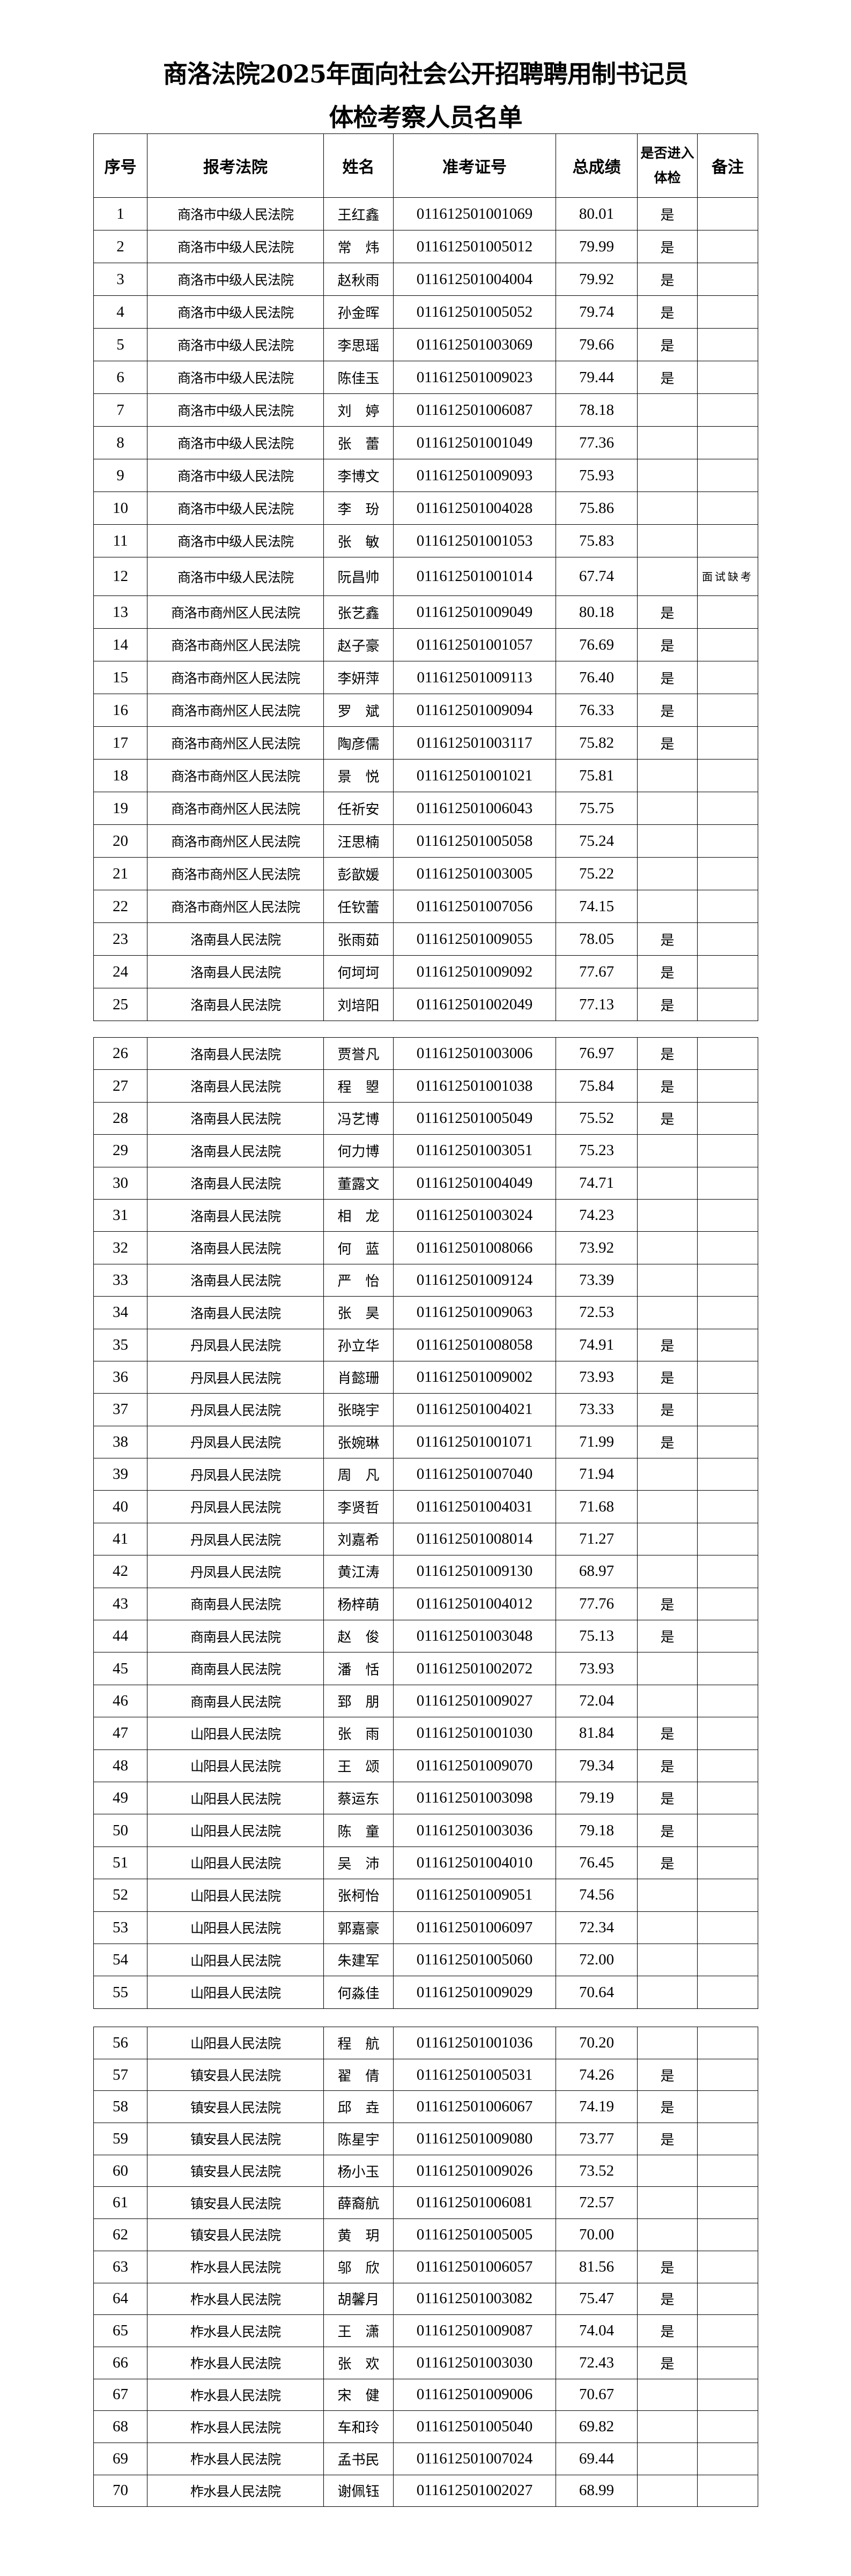 This screenshot has width=851, height=2576. I want to click on table-row: 52 山阳县人民法院 张柯怡 011612501009051 74.56, so click(426, 1895).